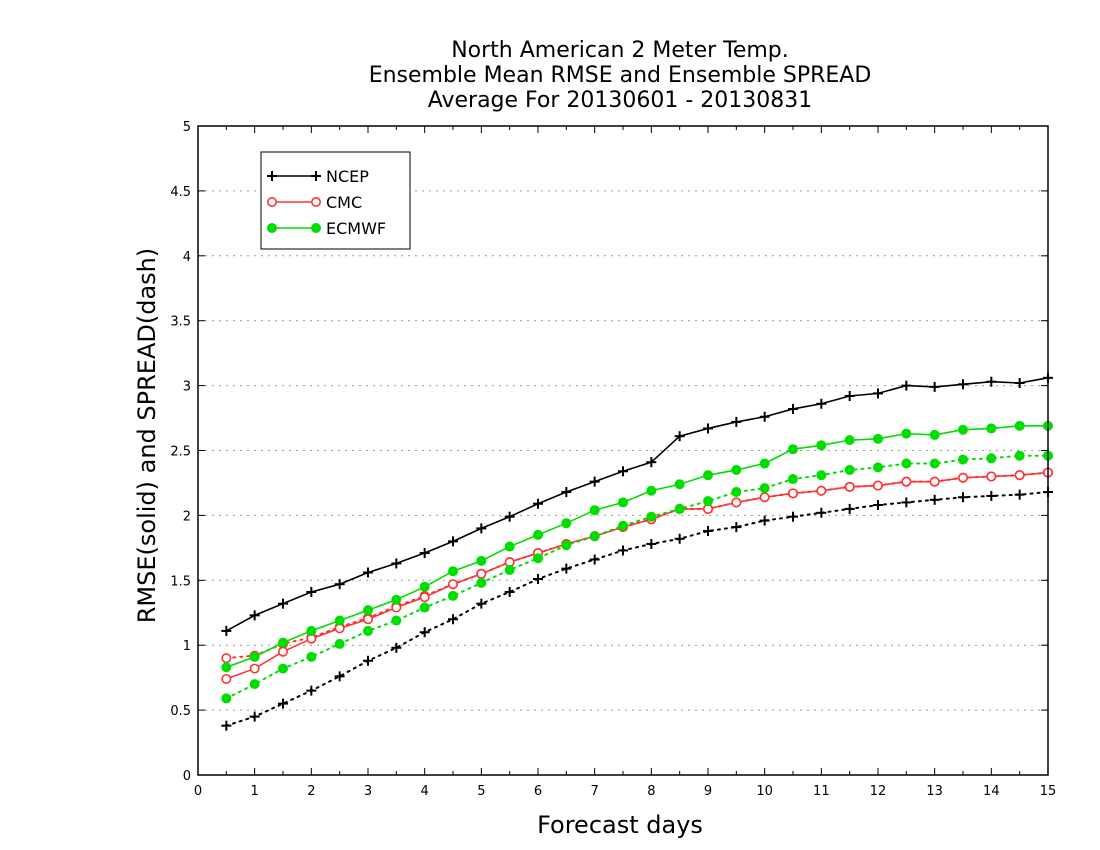 Image resolution: width=1100 pixels, height=850 pixels. Describe the element at coordinates (708, 791) in the screenshot. I see `x-tick-label: 9` at that location.